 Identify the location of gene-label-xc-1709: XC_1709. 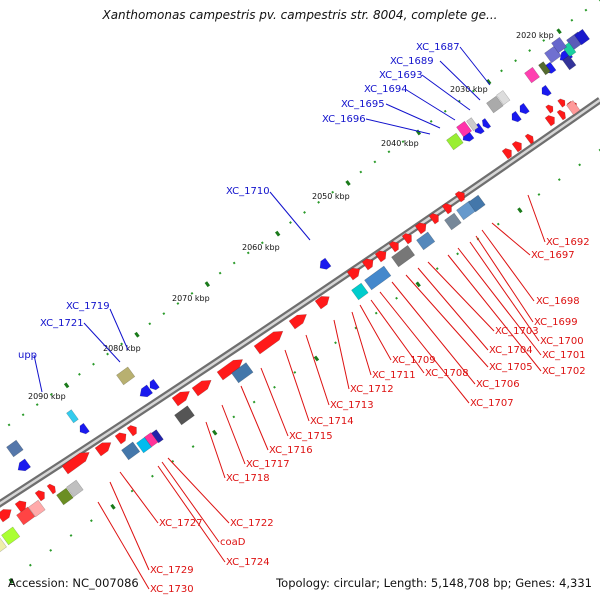
(414, 360).